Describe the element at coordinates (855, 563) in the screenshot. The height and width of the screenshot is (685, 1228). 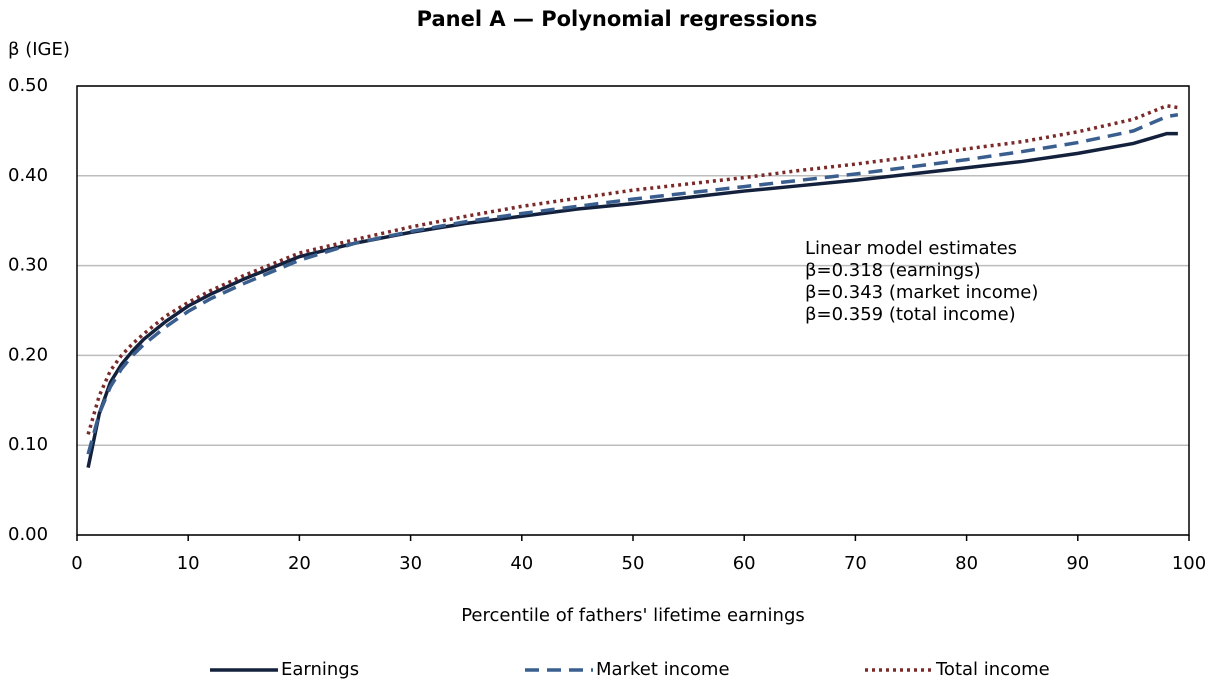
I see `x-tick-label: 70` at that location.